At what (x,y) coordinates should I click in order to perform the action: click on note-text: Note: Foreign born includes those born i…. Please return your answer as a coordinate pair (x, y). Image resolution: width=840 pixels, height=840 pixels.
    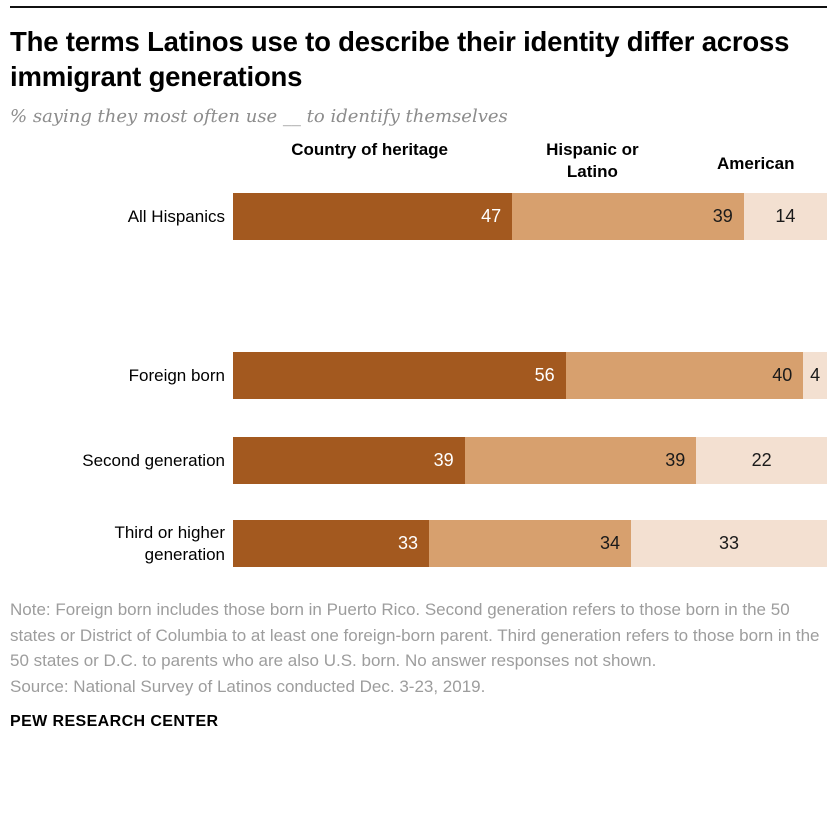
    Looking at the image, I should click on (415, 635).